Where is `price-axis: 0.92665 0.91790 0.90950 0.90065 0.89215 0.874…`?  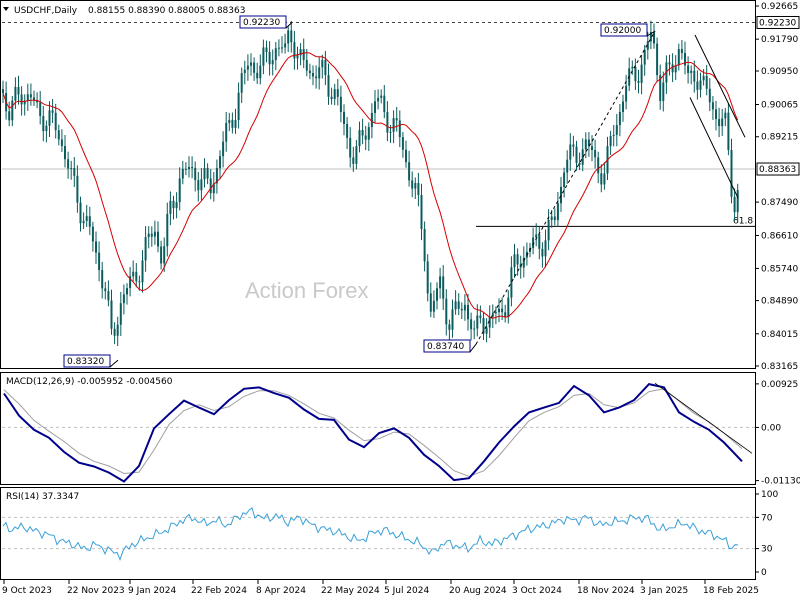 price-axis: 0.92665 0.91790 0.90950 0.90065 0.89215 0.874… is located at coordinates (776, 187).